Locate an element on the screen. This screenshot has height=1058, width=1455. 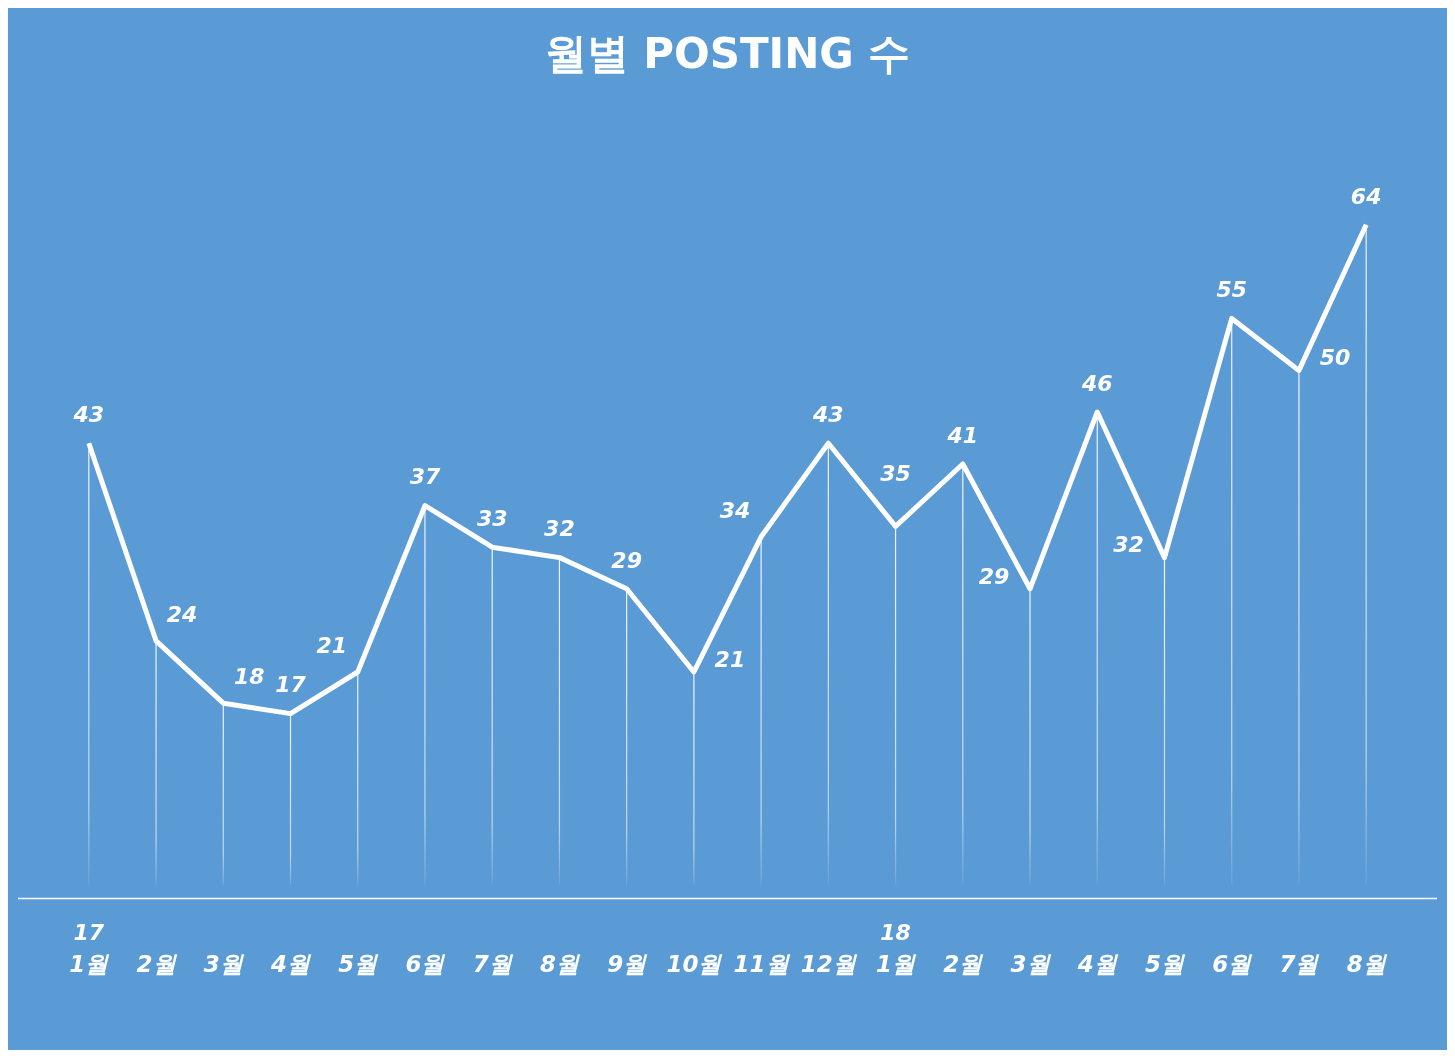
x-tick-label: 12월 is located at coordinates (829, 964).